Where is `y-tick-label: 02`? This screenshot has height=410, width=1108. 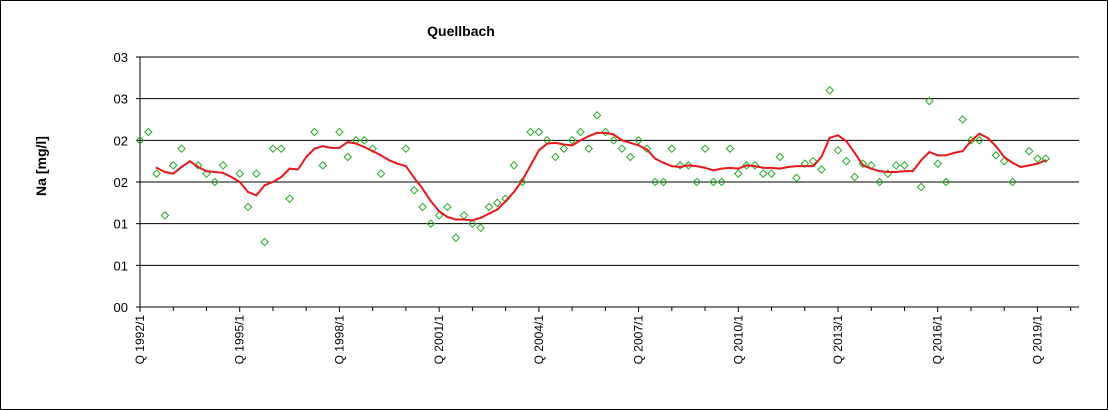
y-tick-label: 02 is located at coordinates (121, 182).